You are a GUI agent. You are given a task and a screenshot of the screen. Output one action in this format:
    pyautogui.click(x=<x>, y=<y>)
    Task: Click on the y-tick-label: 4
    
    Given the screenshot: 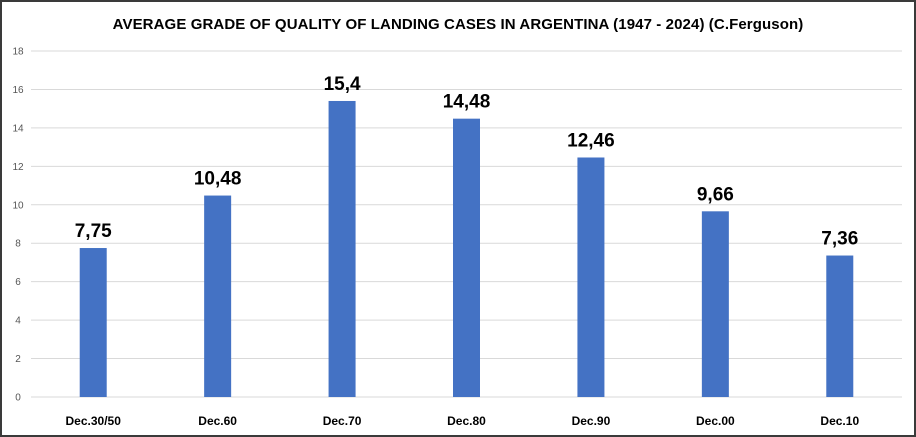 What is the action you would take?
    pyautogui.click(x=18, y=321)
    